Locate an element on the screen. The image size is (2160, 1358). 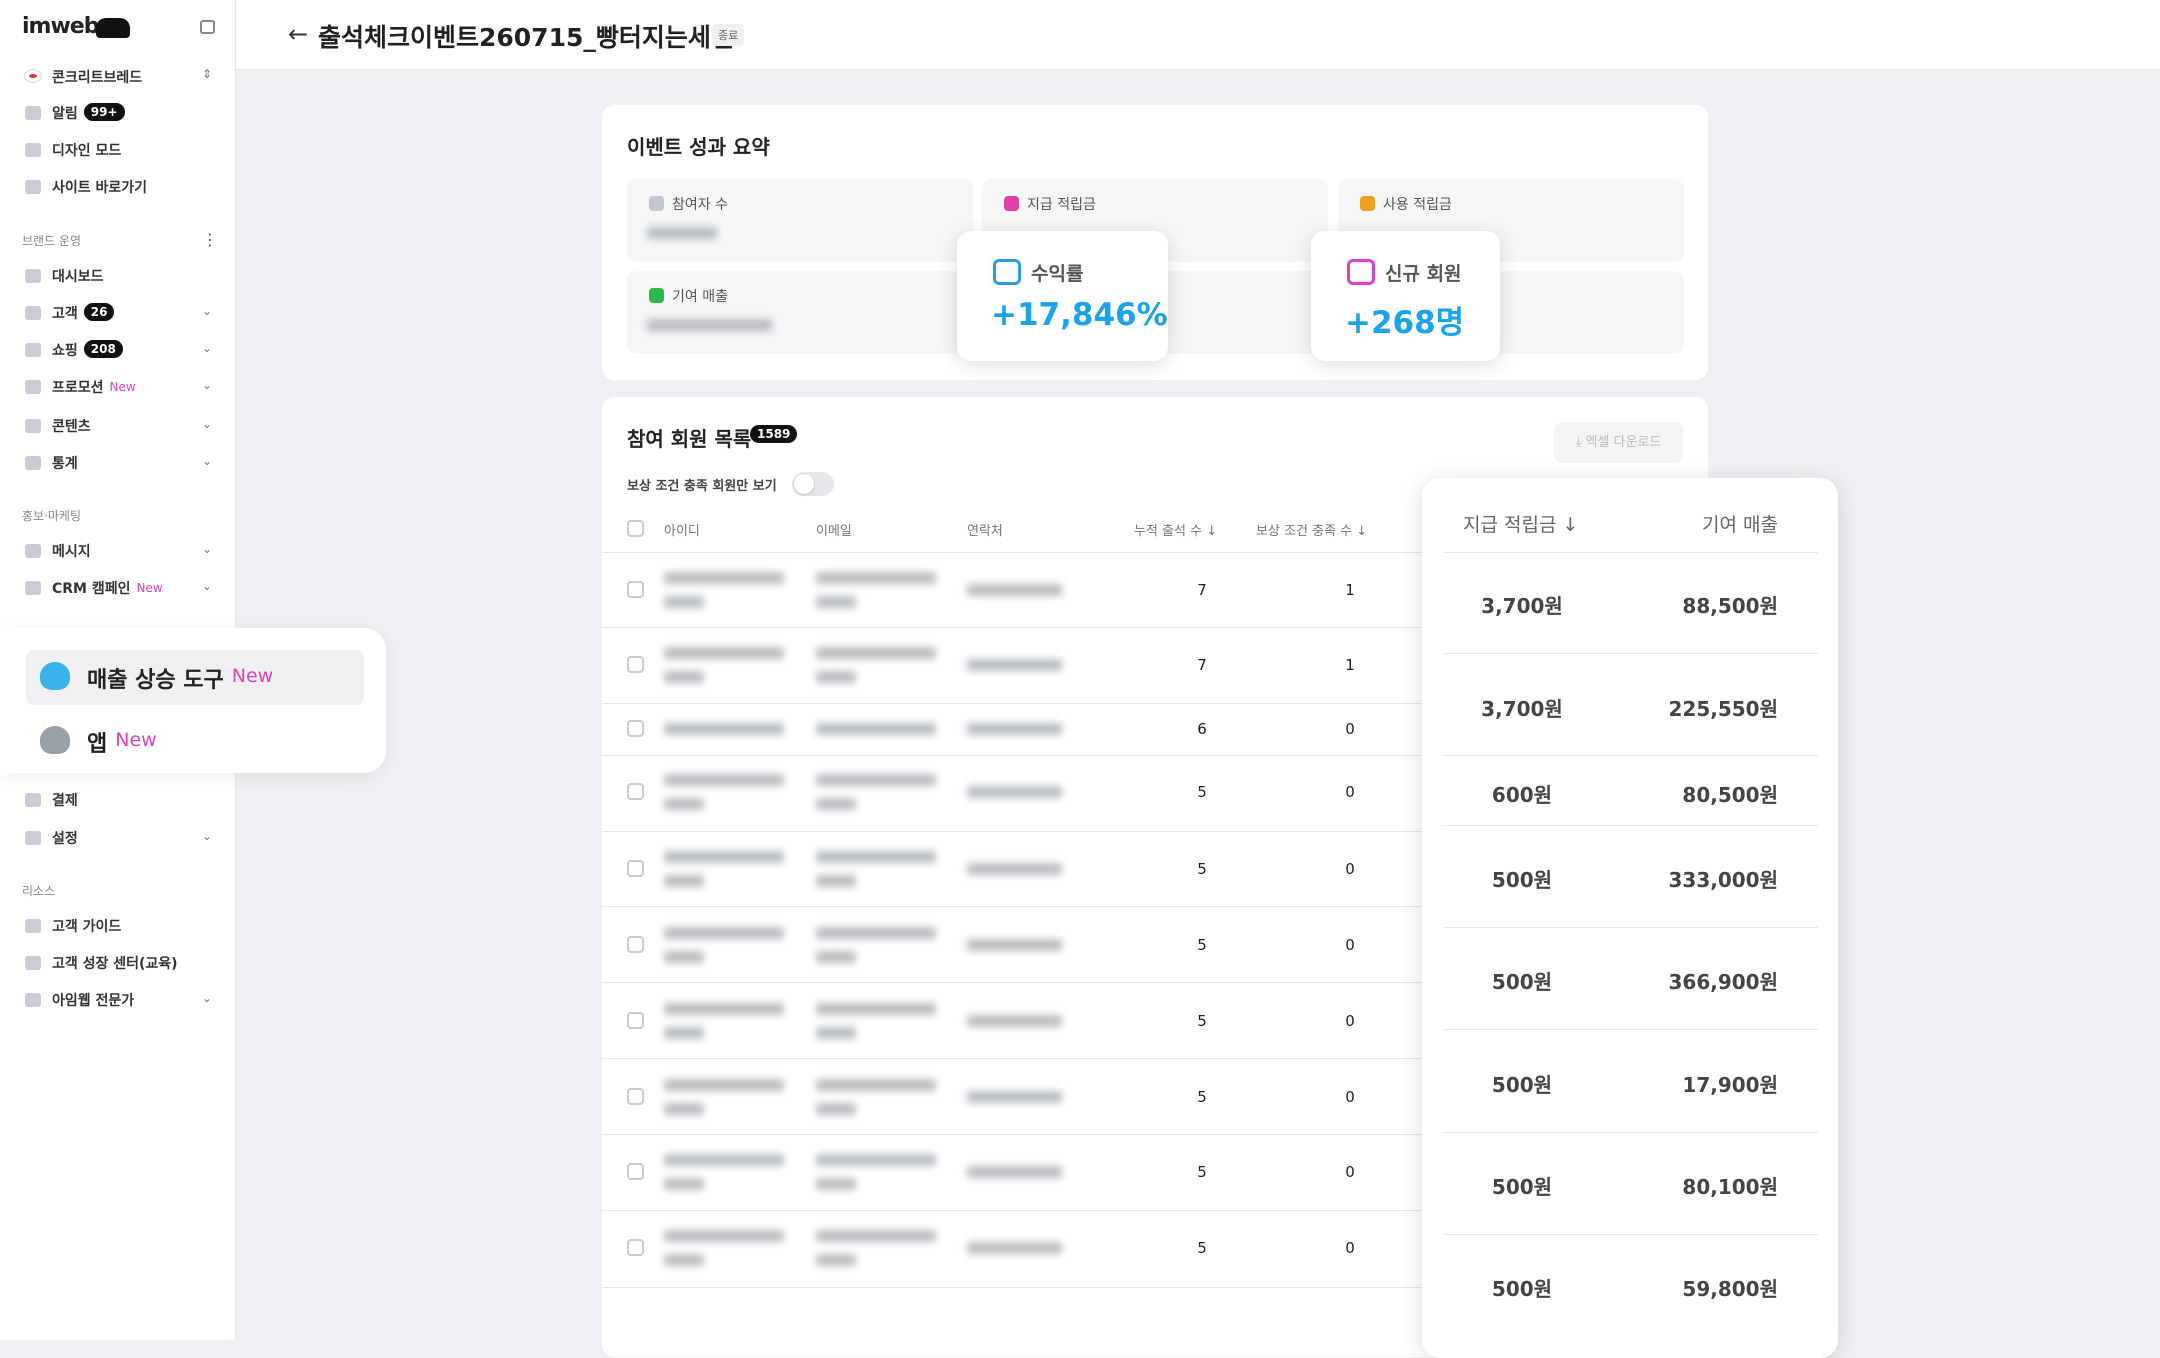
download-button: ⤓ 엑셀 다운로드 is located at coordinates (1618, 442).